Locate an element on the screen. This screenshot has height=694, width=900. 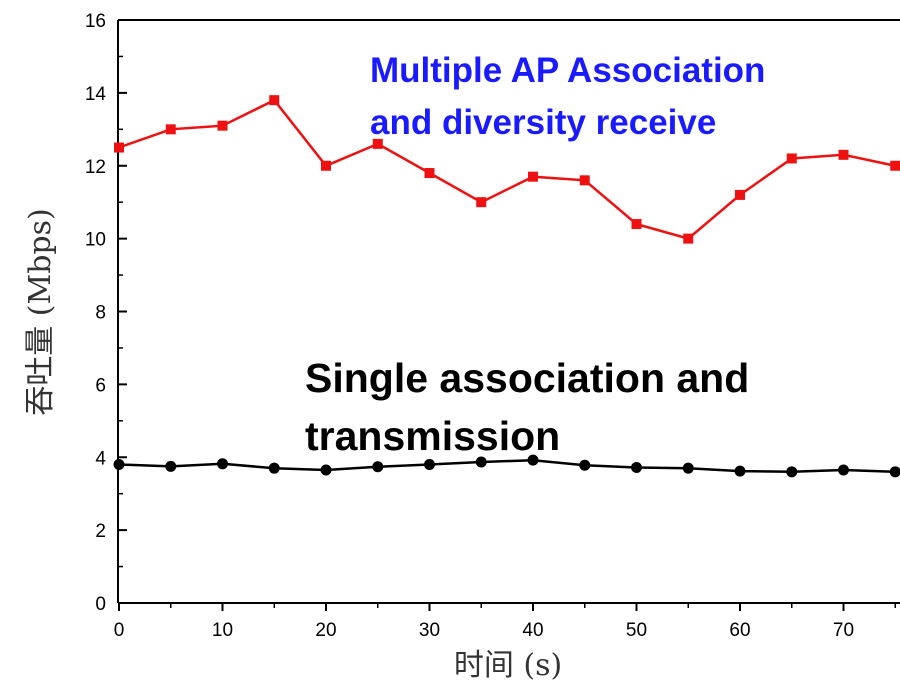
y-tick-label: 14 is located at coordinates (96, 94).